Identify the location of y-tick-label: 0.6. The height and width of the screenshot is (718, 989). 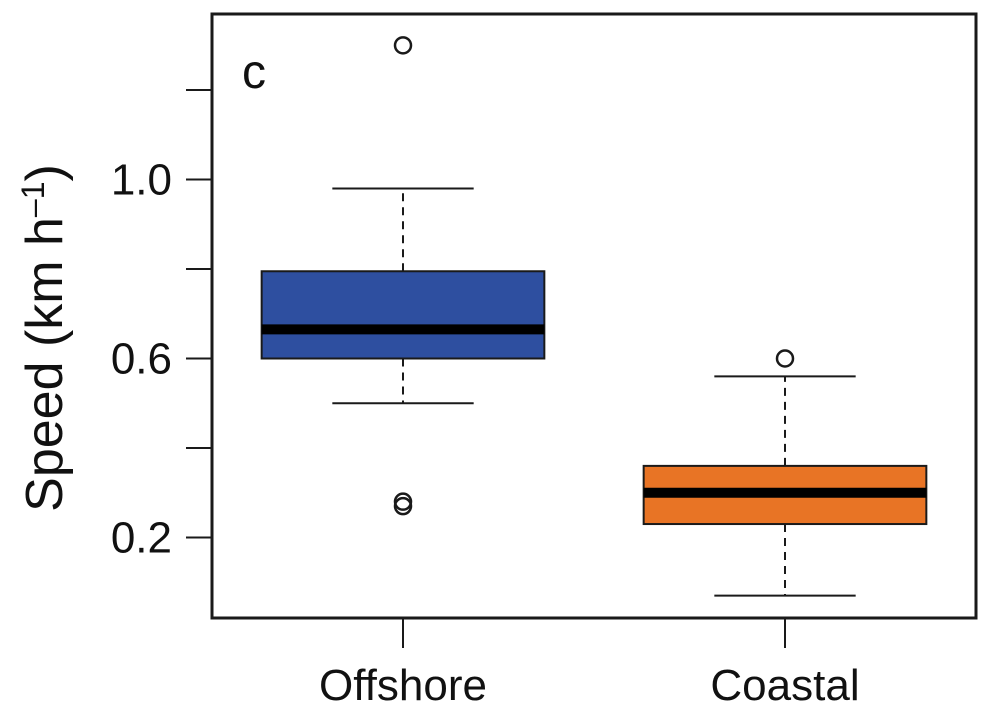
(141, 359).